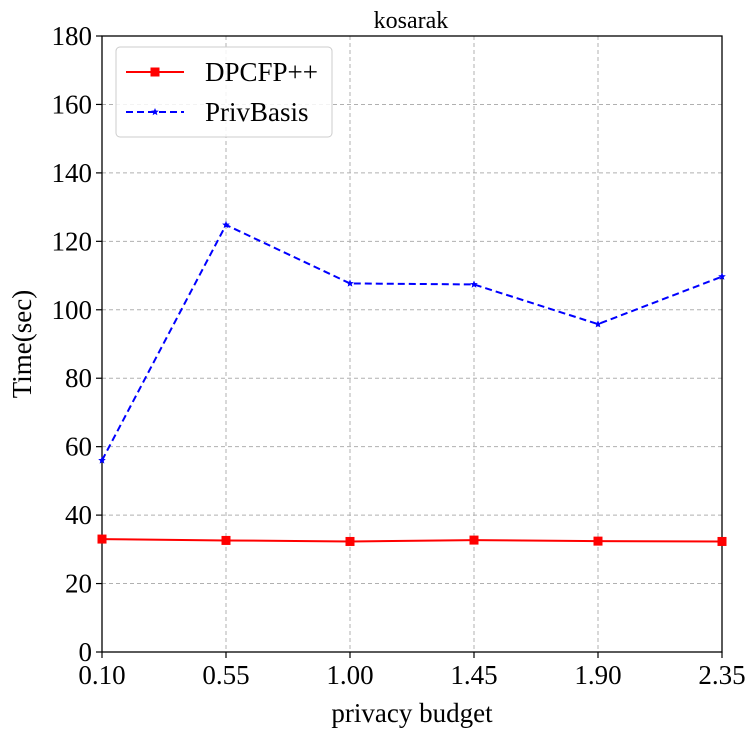 Image resolution: width=755 pixels, height=737 pixels. I want to click on x-tick-label: 0.10, so click(101, 675).